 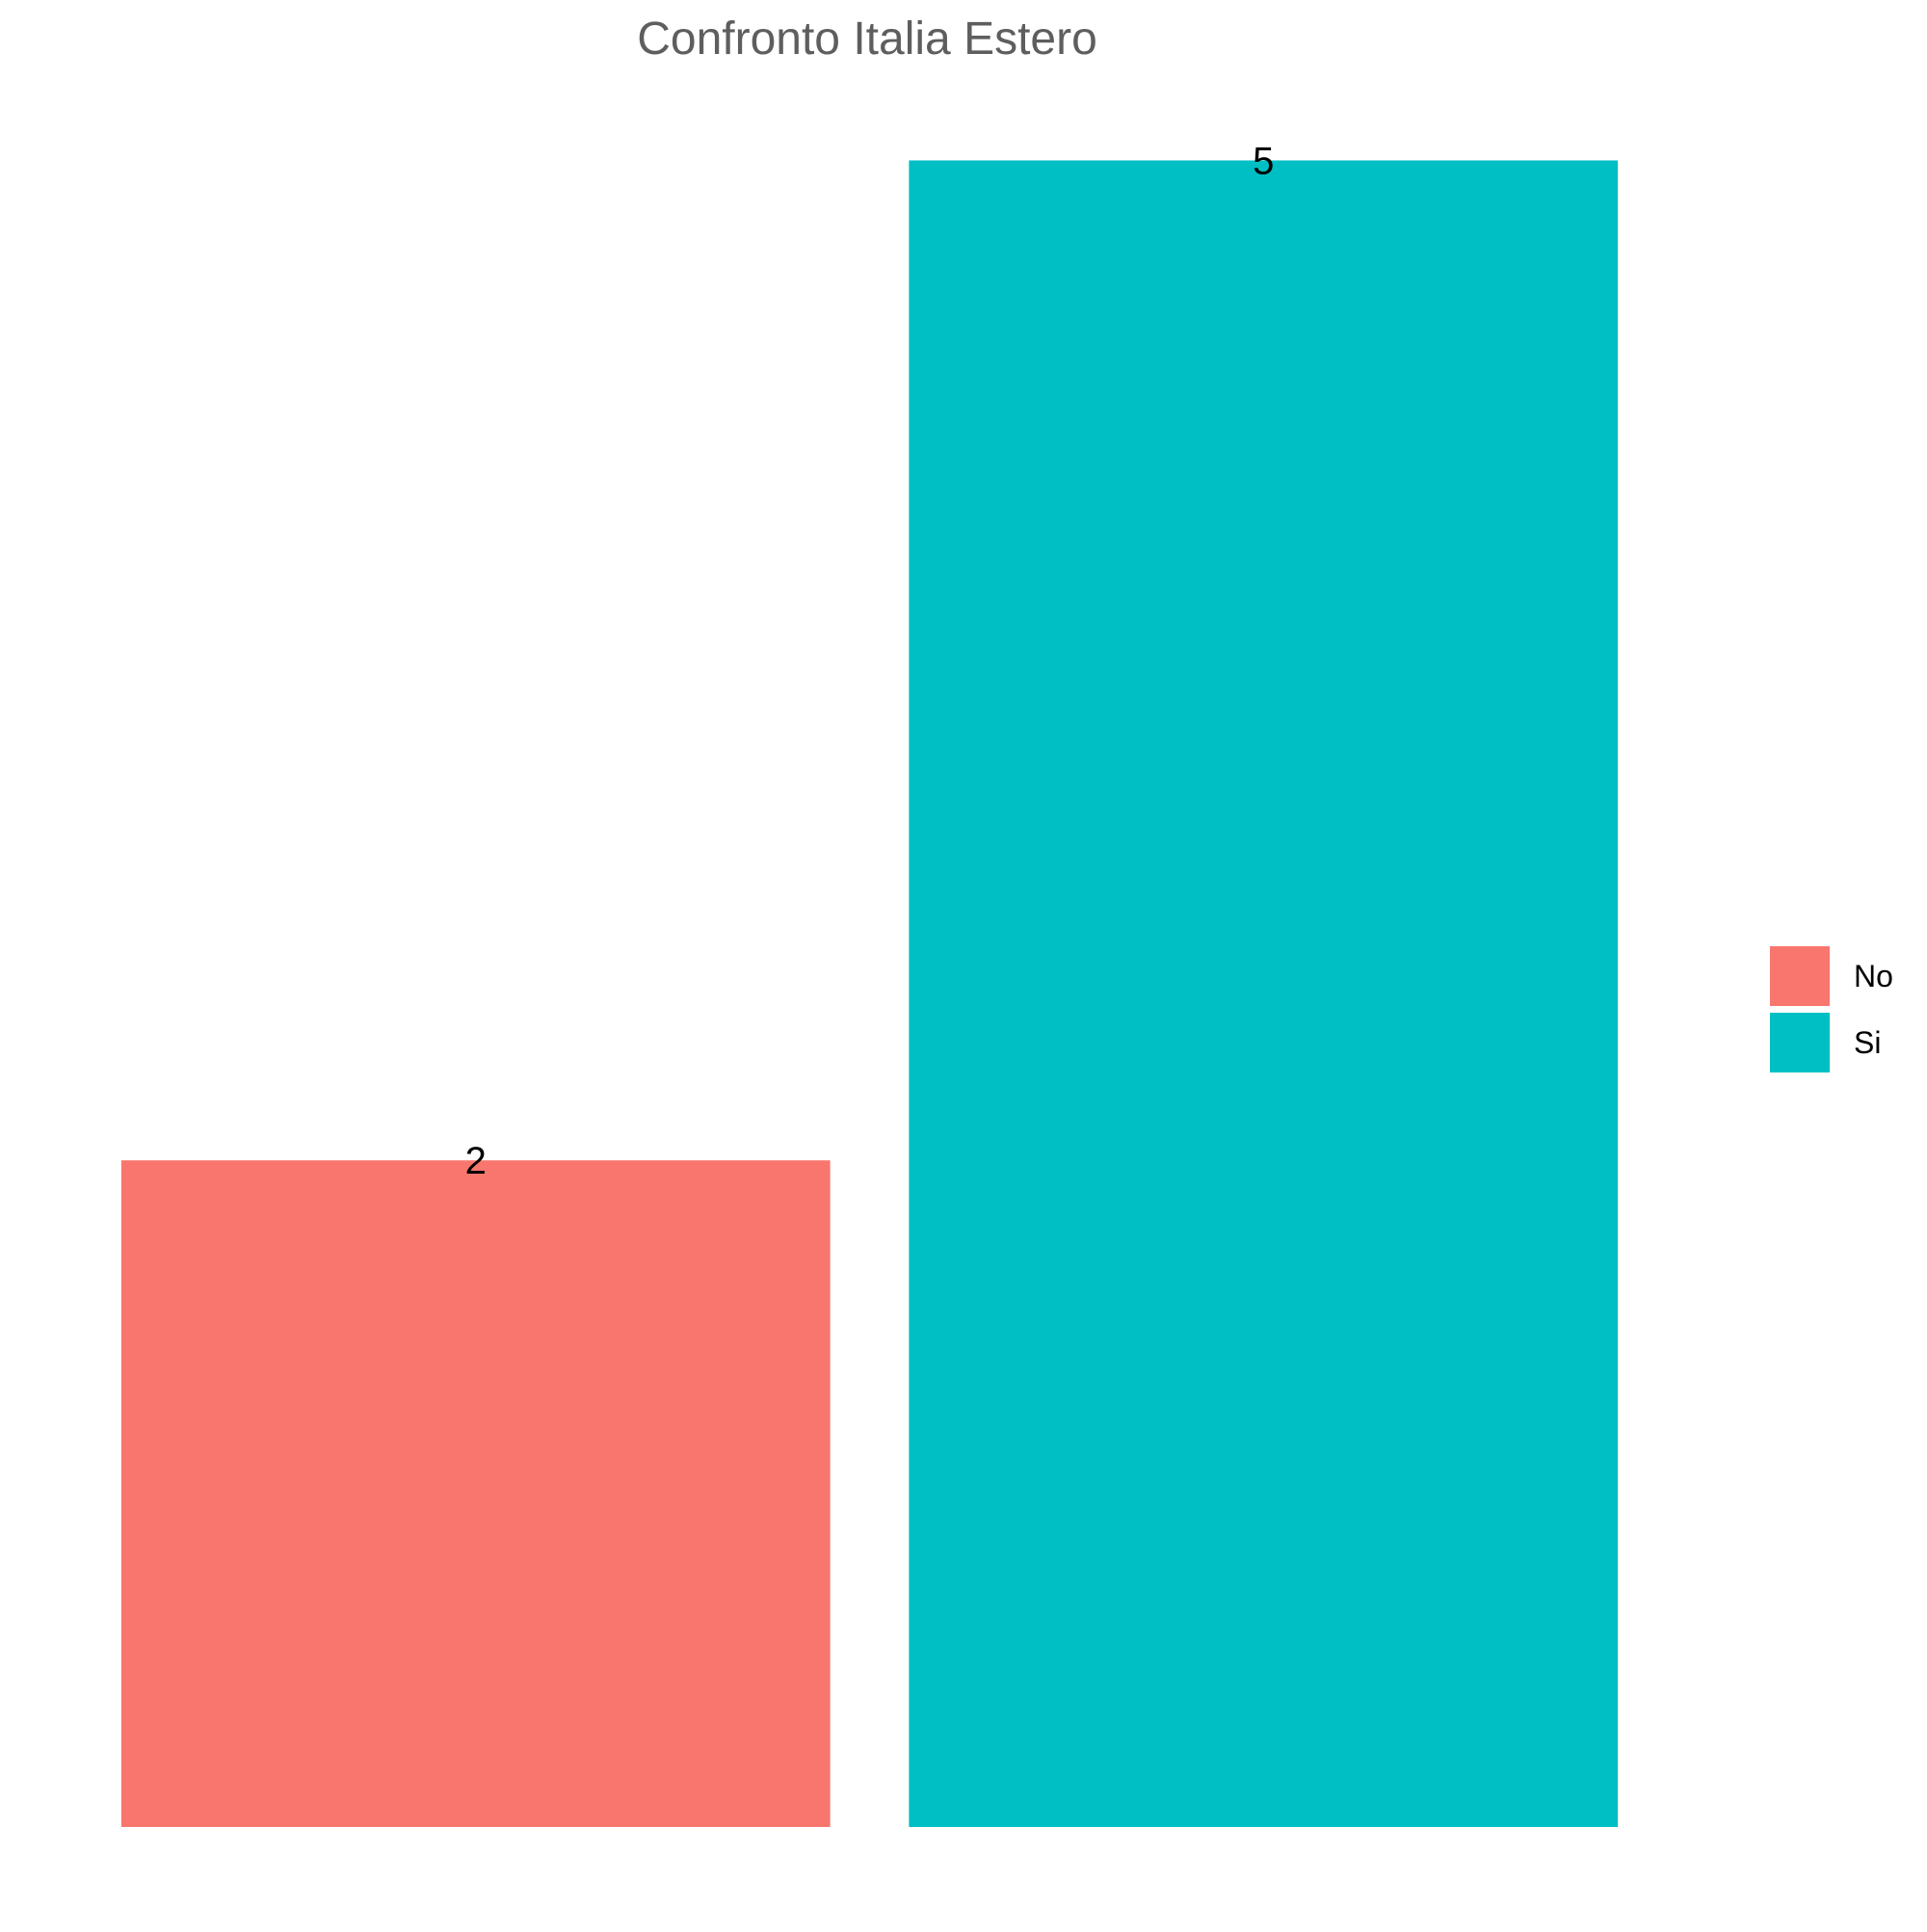 I want to click on data-label-si: 5, so click(x=1263, y=161).